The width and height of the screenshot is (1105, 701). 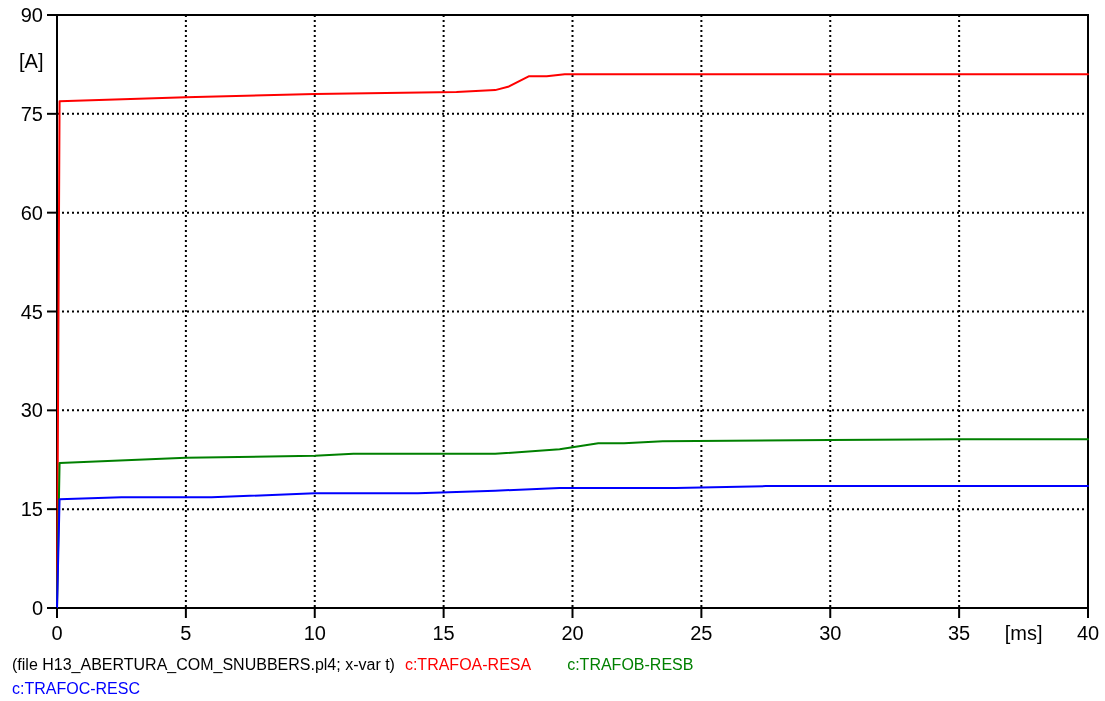 I want to click on x-tick-label: 5, so click(x=186, y=633).